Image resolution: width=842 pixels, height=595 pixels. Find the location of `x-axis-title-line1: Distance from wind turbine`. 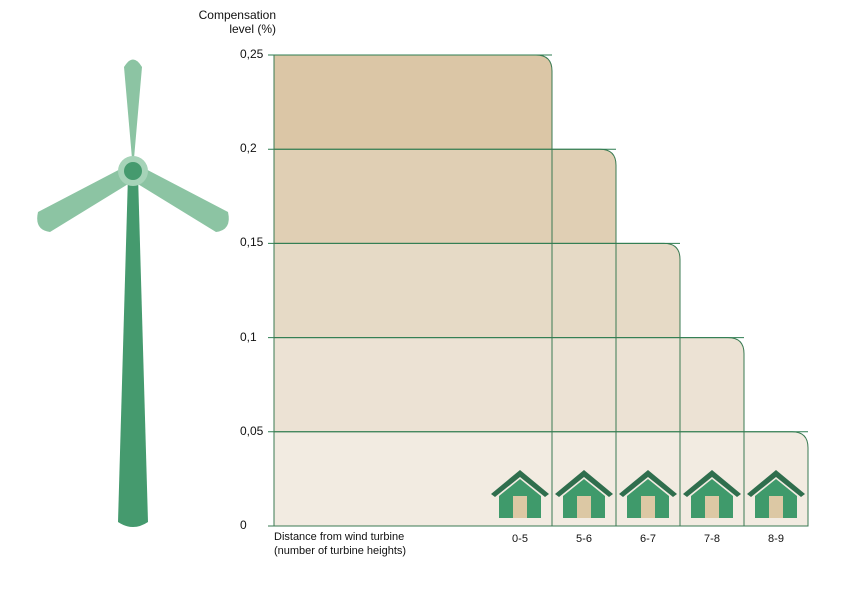

x-axis-title-line1: Distance from wind turbine is located at coordinates (339, 537).